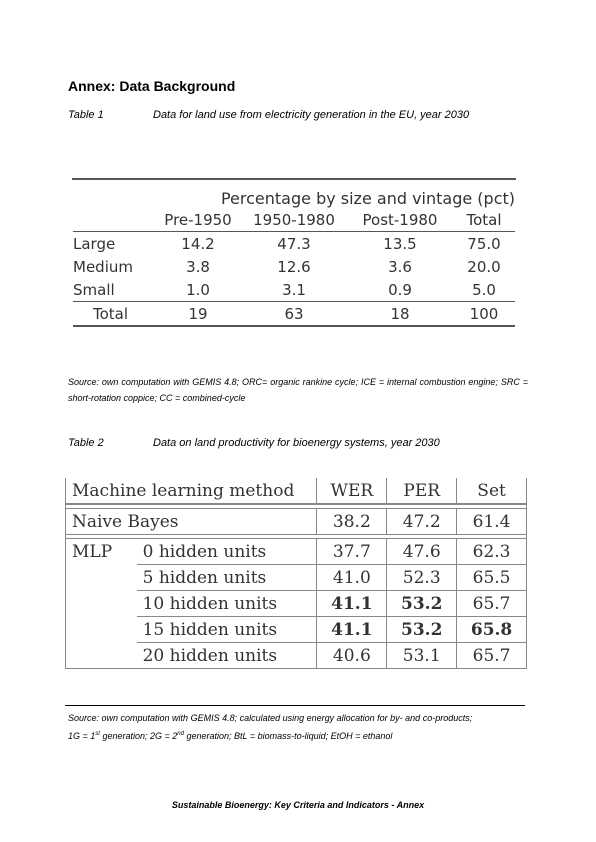 The height and width of the screenshot is (842, 596). I want to click on source-text: generation; 2G = 2, so click(138, 736).